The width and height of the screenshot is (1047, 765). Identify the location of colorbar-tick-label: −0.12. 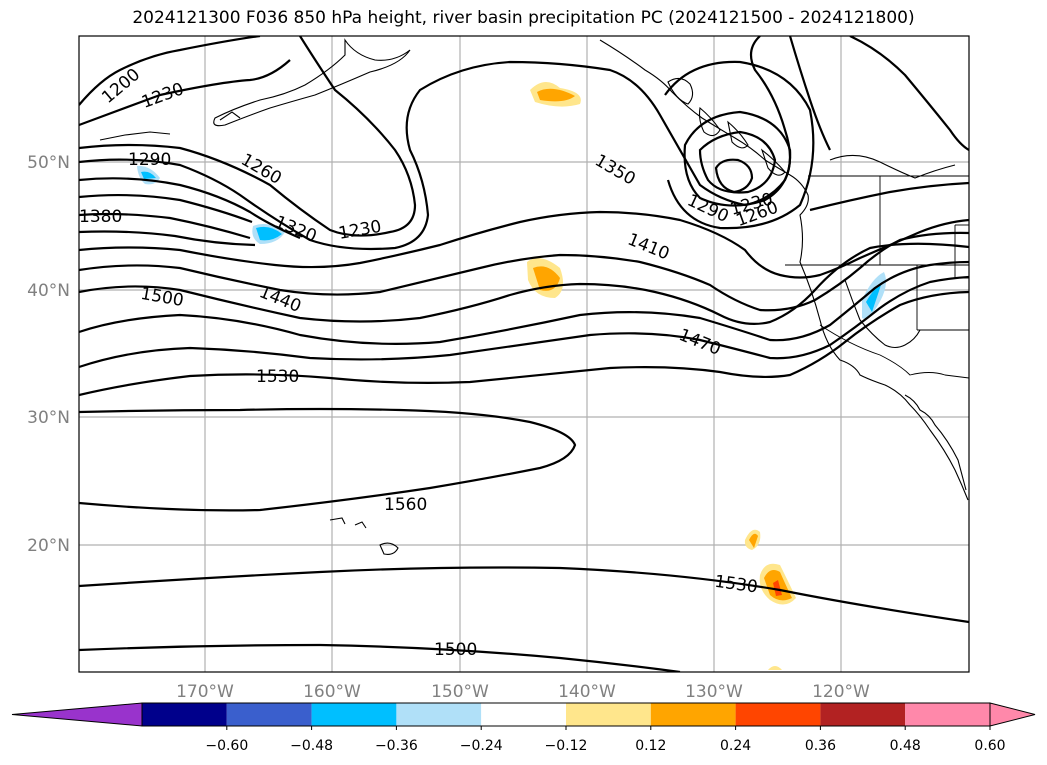
(566, 746).